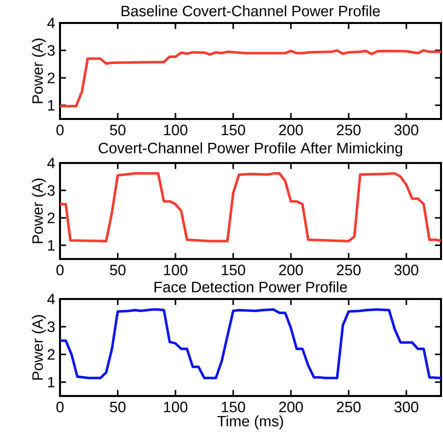  What do you see at coordinates (250, 149) in the screenshot?
I see `chart-title: Covert-Channel Power Profile After Mimicking` at bounding box center [250, 149].